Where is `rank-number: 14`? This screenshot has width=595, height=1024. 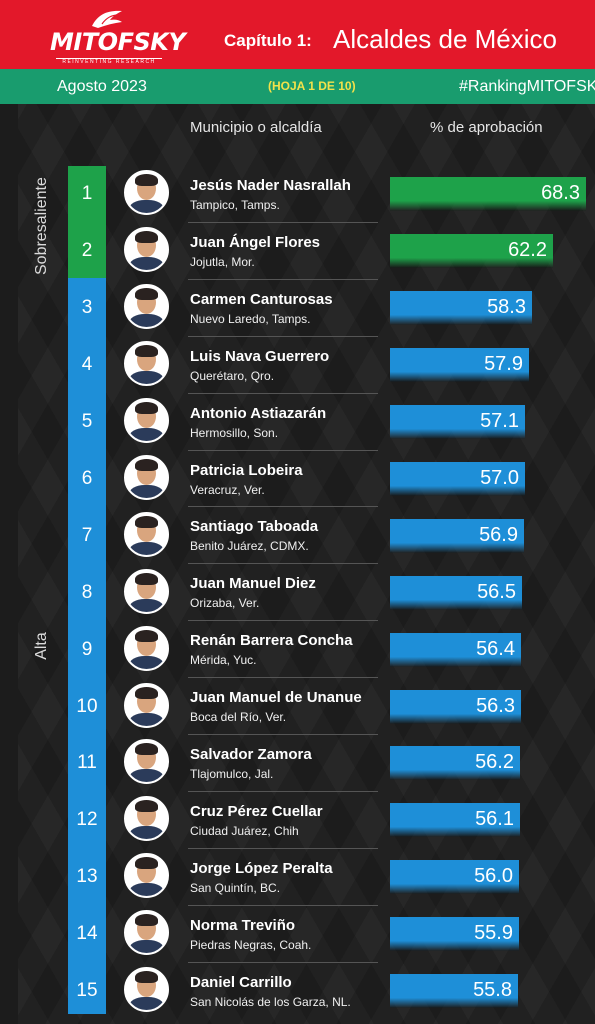
rank-number: 14 is located at coordinates (87, 934).